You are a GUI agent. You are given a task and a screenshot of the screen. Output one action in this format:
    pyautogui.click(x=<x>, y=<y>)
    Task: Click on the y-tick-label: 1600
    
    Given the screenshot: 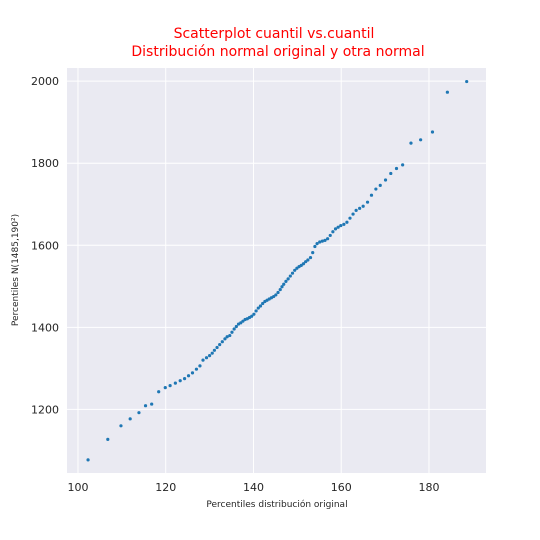 What is the action you would take?
    pyautogui.click(x=45, y=245)
    